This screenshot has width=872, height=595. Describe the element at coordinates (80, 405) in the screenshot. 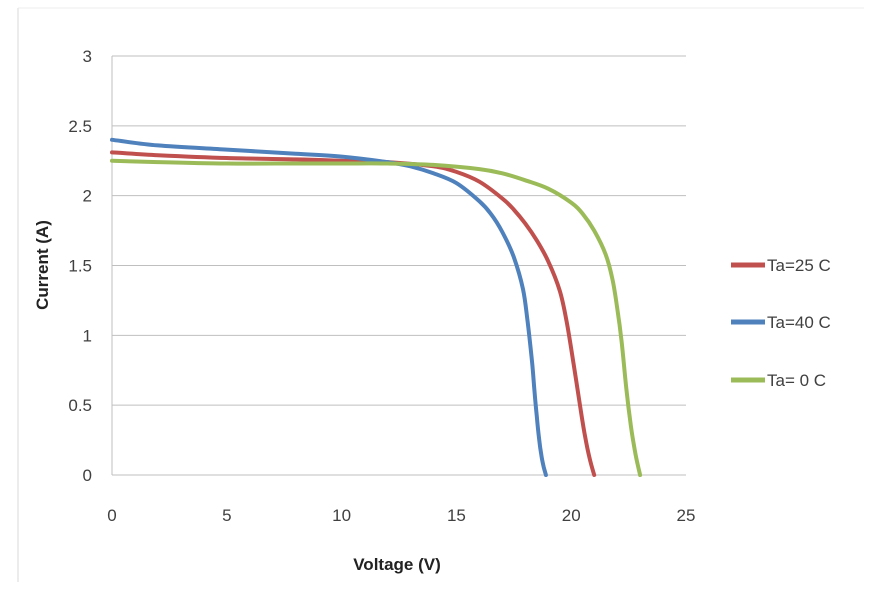

I see `y-tick-label: 0.5` at that location.